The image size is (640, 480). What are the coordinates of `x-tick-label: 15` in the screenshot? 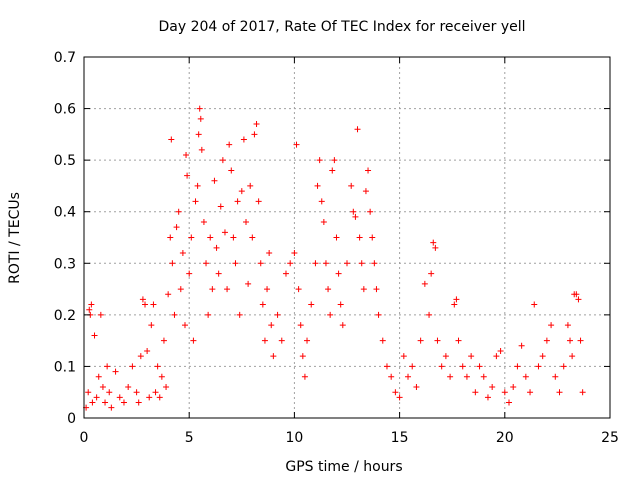 It's located at (400, 438).